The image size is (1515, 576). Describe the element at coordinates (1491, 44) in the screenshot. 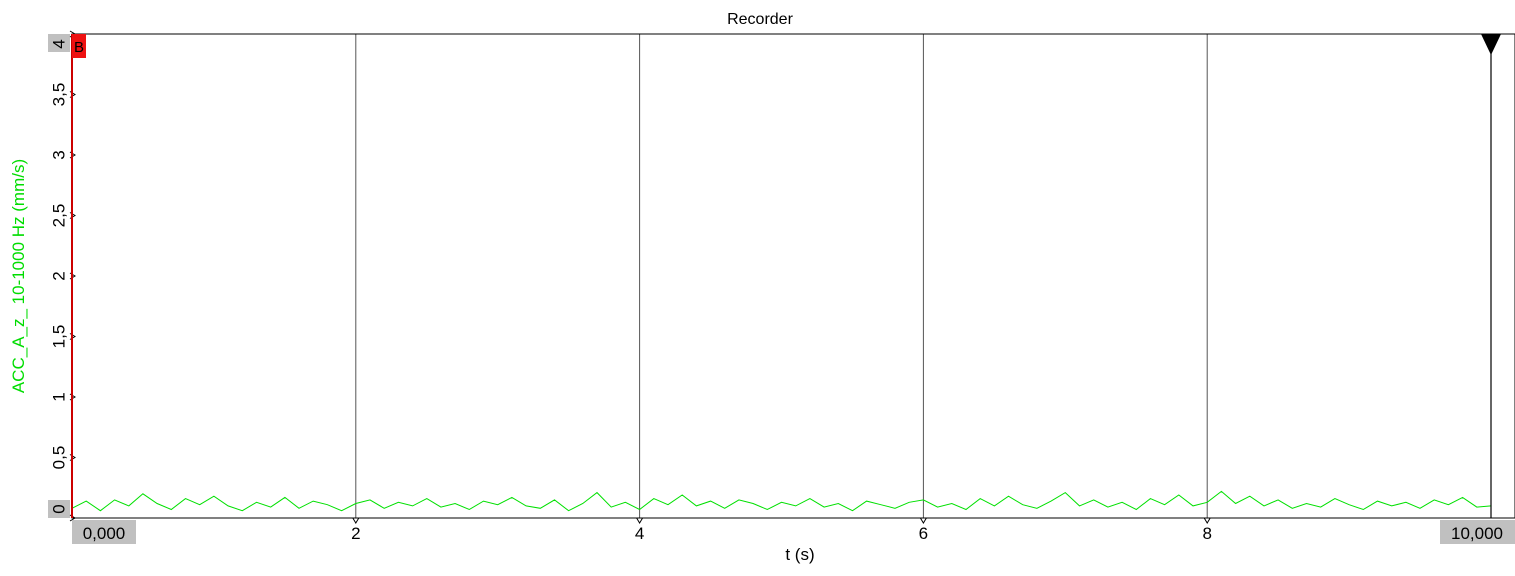

I see `end-cursor-triangle-icon` at that location.